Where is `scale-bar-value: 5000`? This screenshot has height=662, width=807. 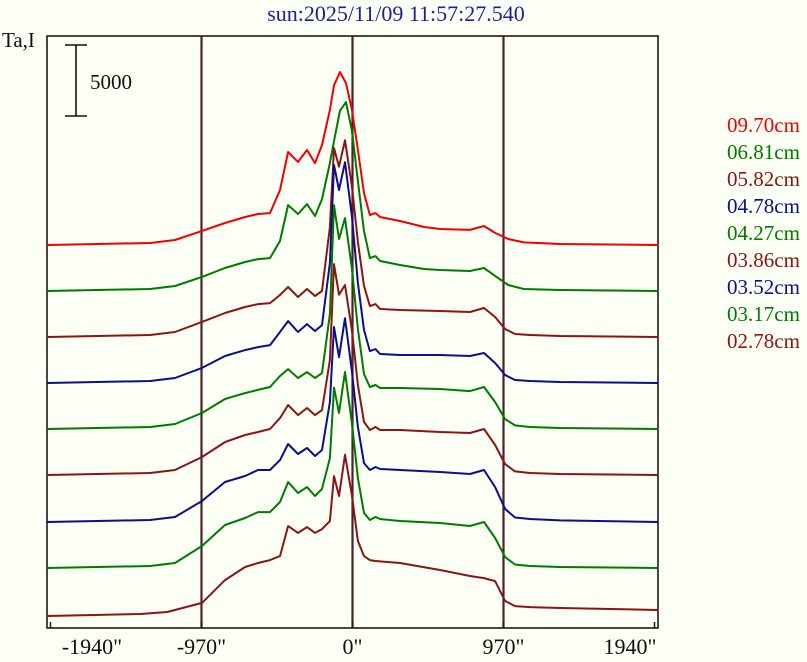 scale-bar-value: 5000 is located at coordinates (111, 82).